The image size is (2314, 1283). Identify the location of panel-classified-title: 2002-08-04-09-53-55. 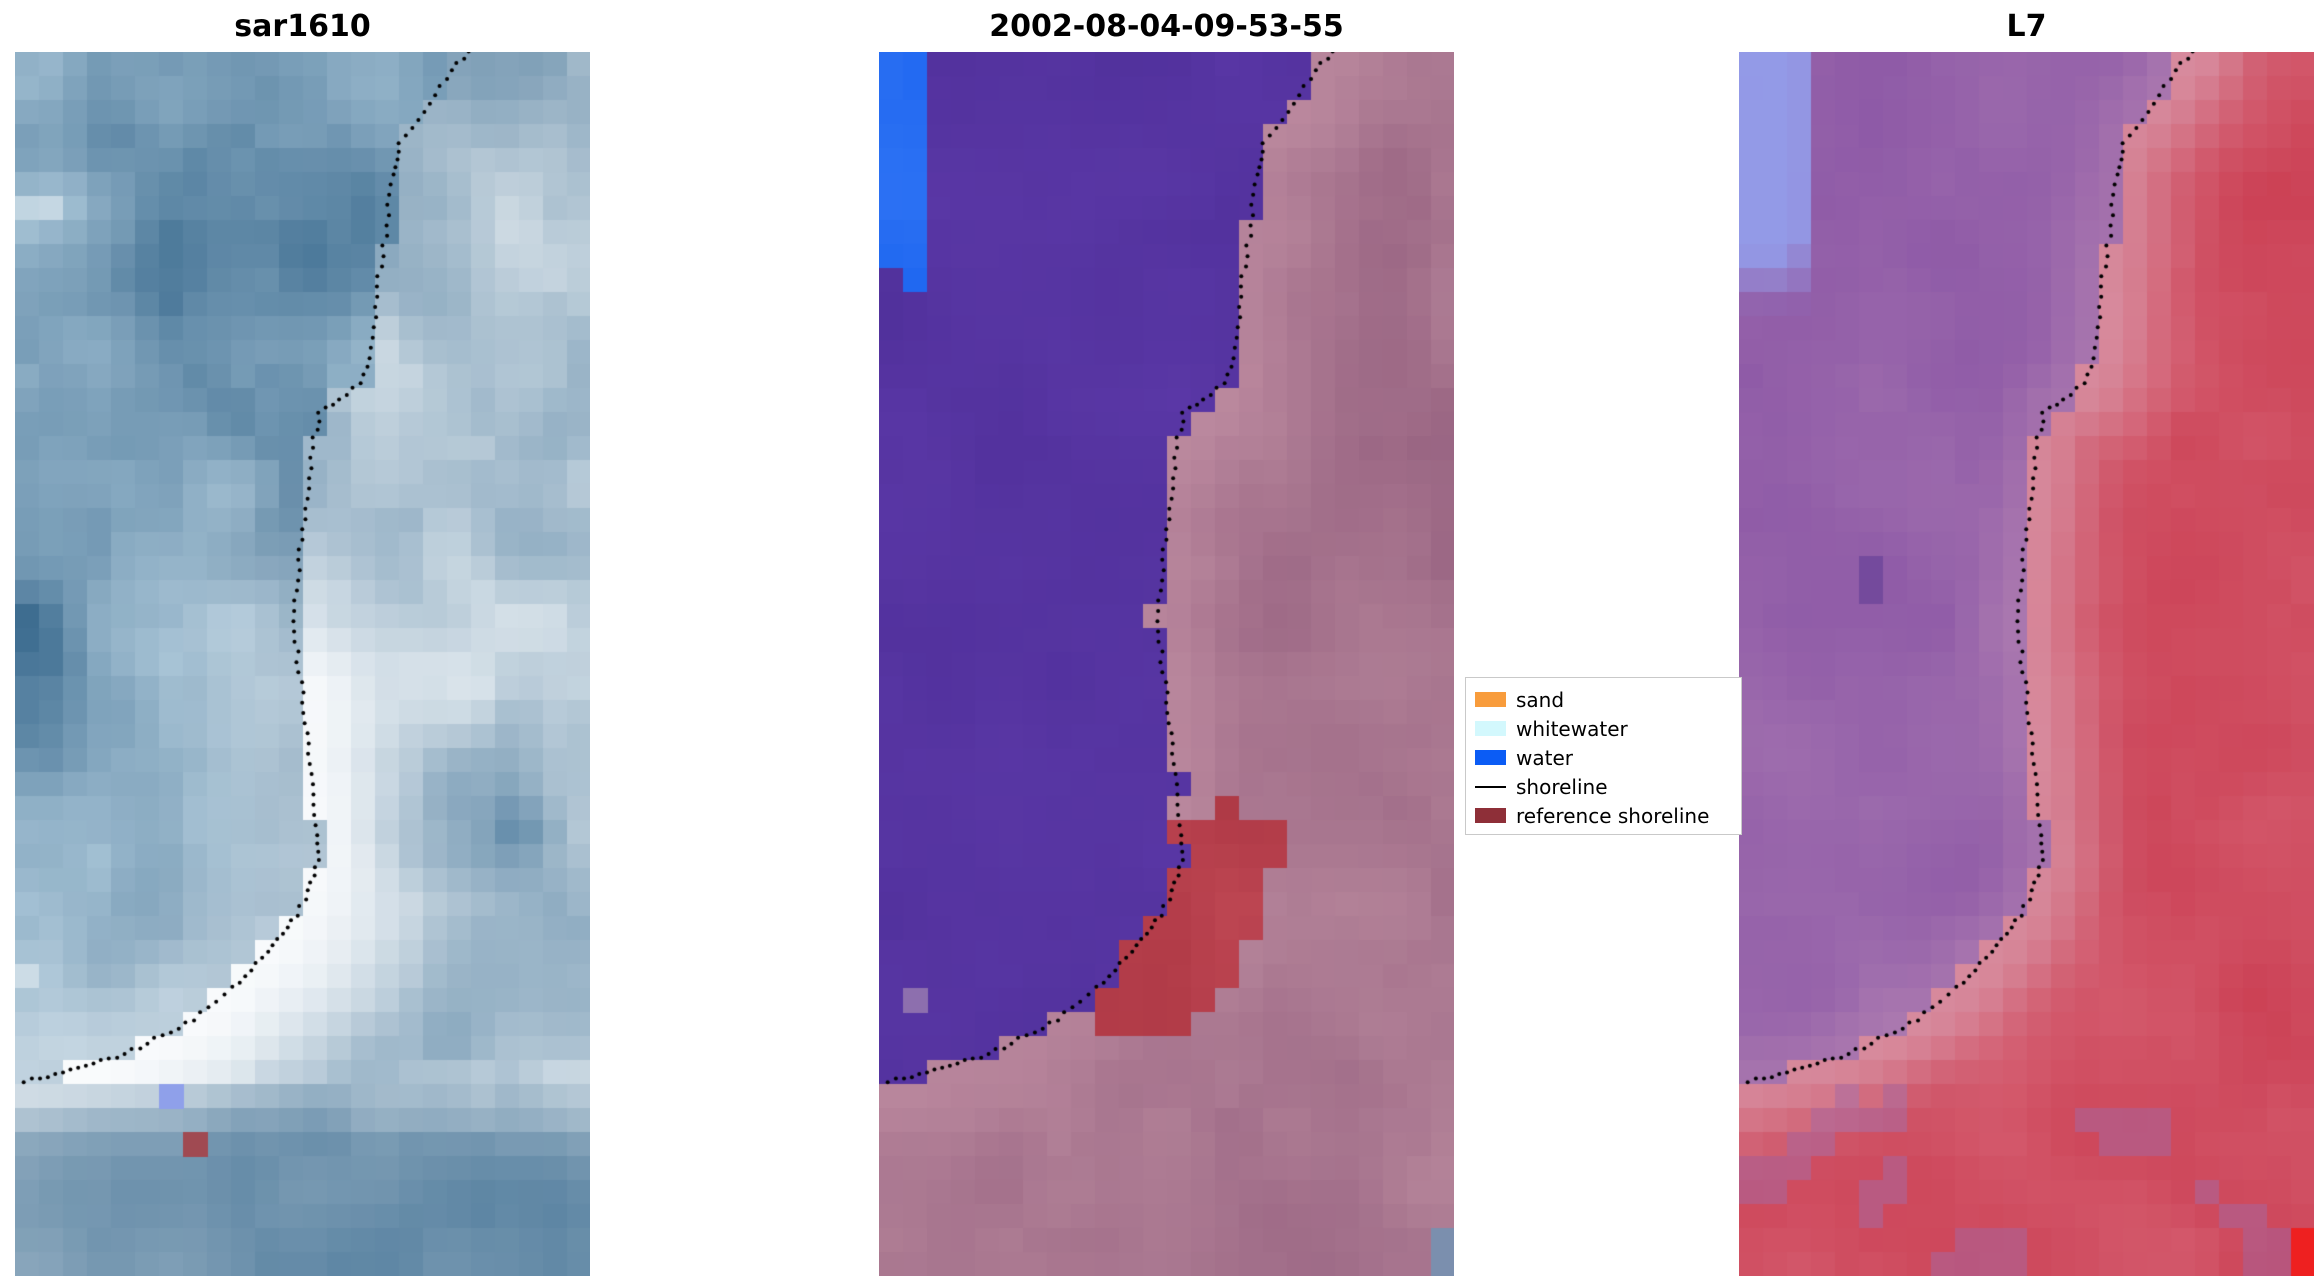
(1166, 26).